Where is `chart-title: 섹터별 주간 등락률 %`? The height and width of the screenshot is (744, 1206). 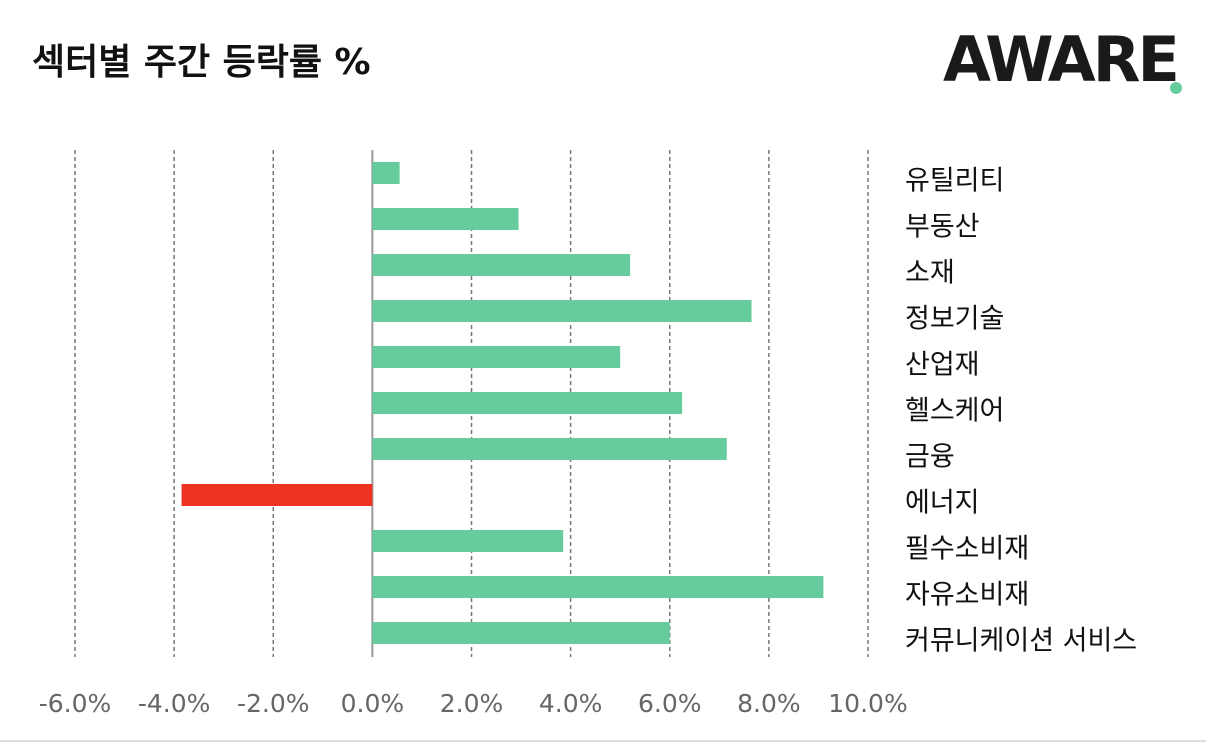 chart-title: 섹터별 주간 등락률 % is located at coordinates (201, 62).